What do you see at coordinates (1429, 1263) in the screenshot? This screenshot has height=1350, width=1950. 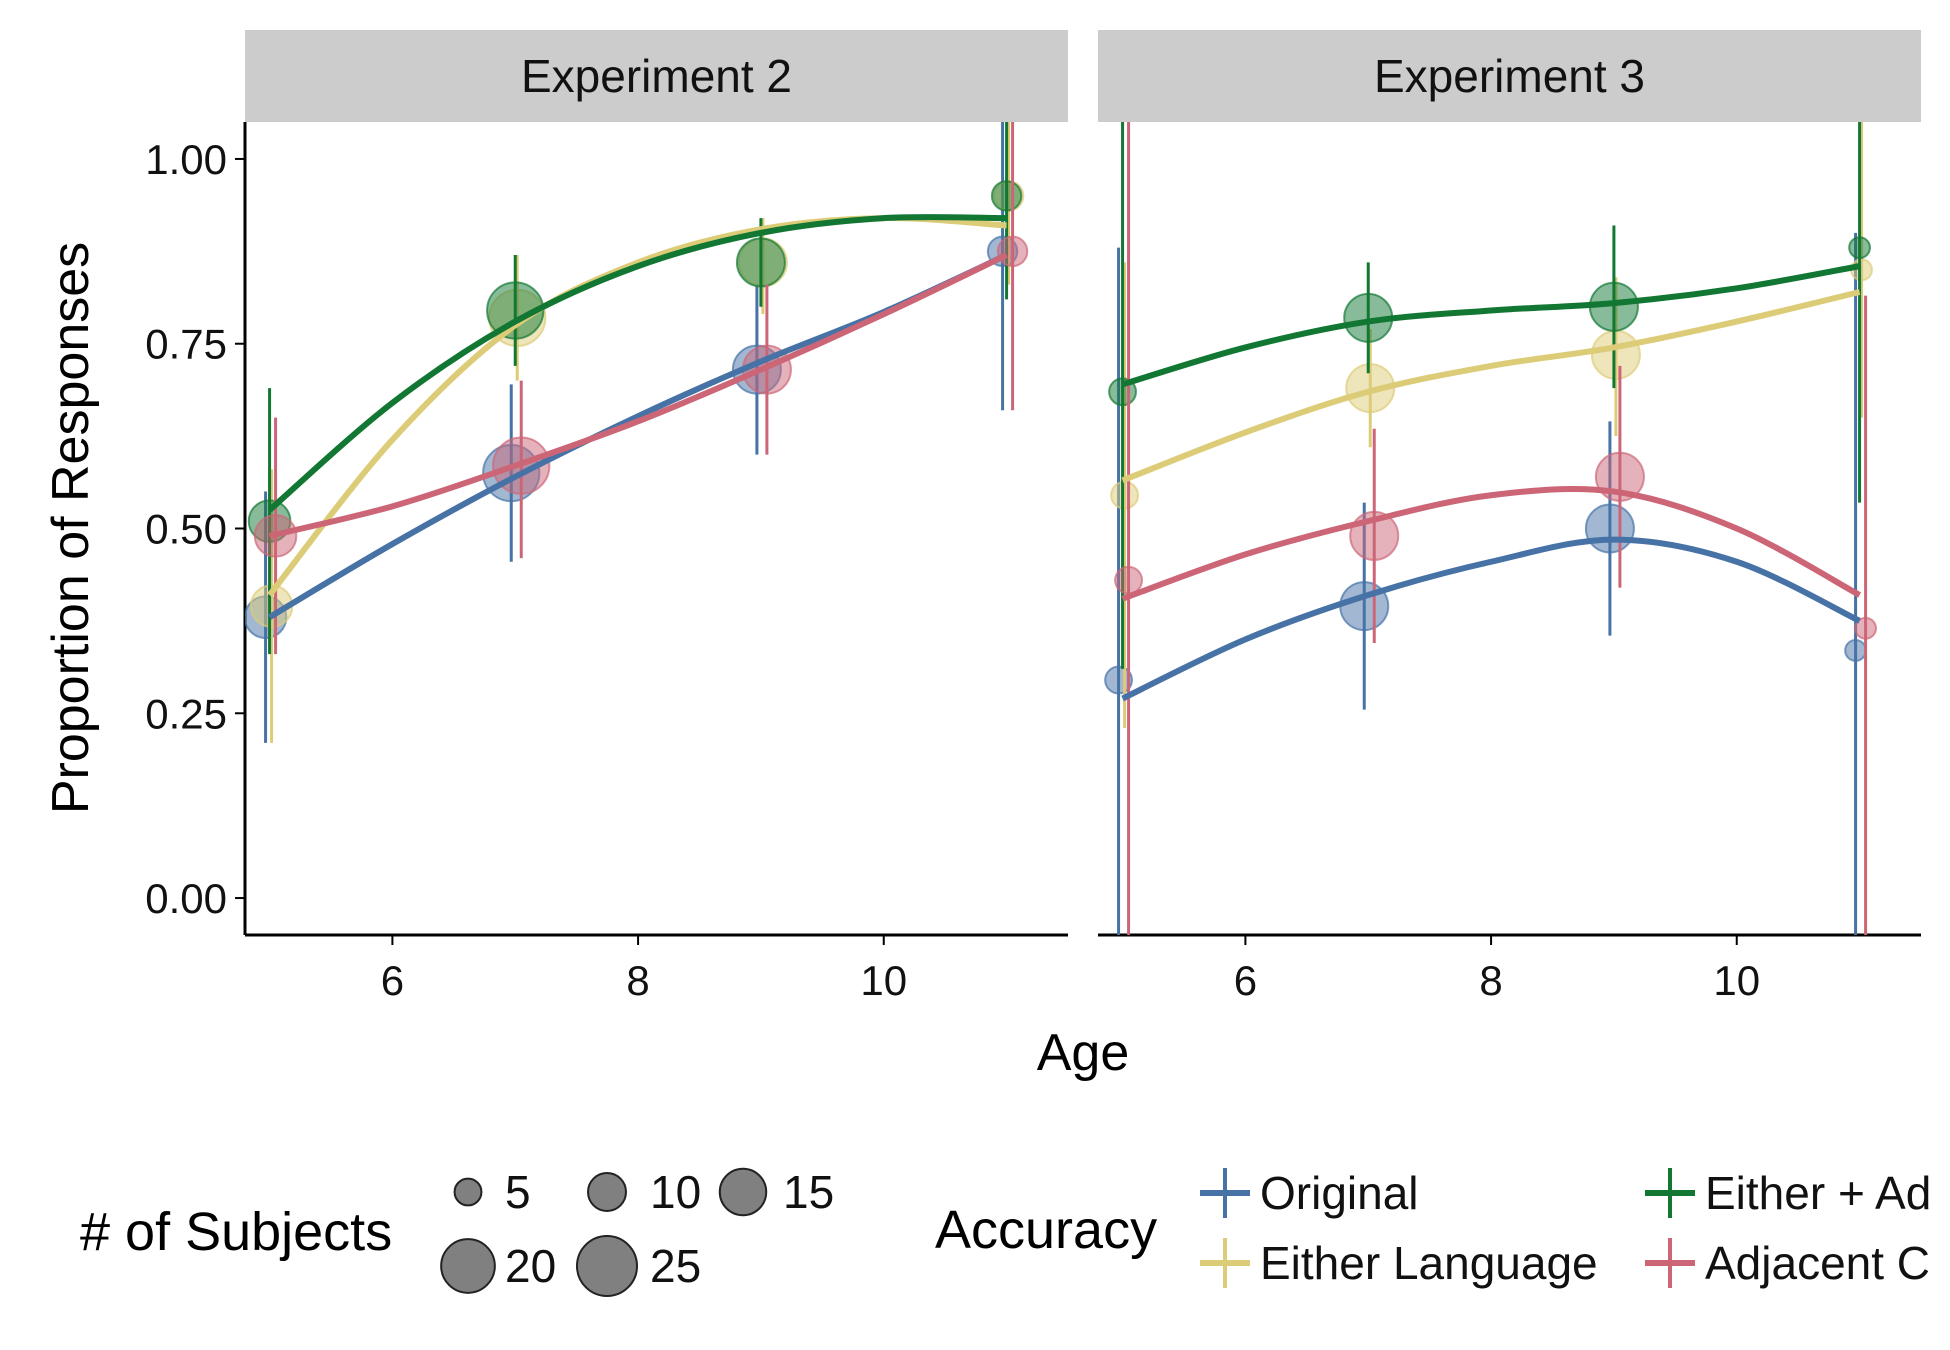 I see `color-legend-label: Either Language` at bounding box center [1429, 1263].